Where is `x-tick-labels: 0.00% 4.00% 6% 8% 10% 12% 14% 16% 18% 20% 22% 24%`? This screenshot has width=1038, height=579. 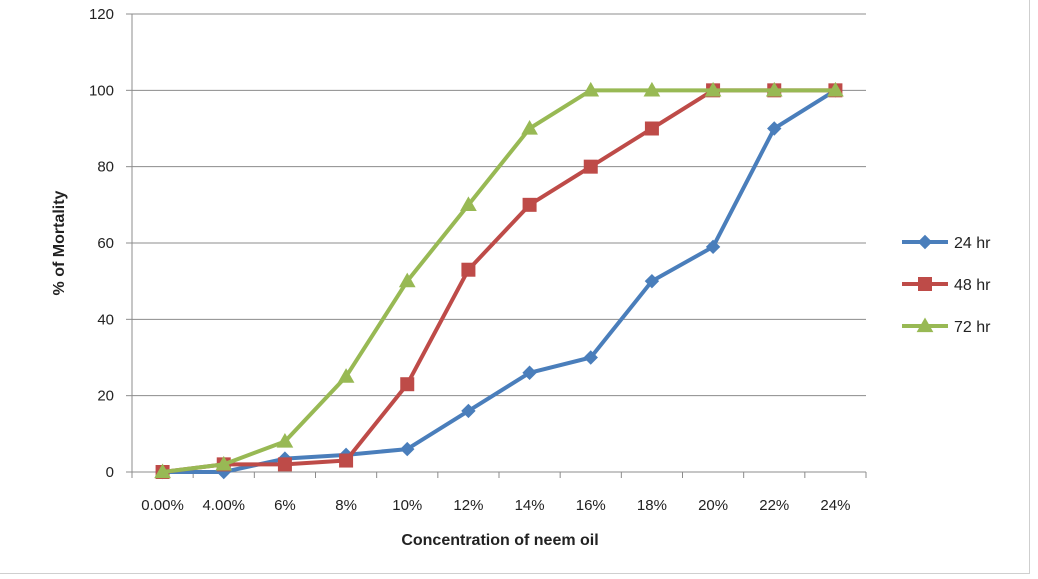
x-tick-labels: 0.00% 4.00% 6% 8% 10% 12% 14% 16% 18% 20% 22% 24% is located at coordinates (495, 505).